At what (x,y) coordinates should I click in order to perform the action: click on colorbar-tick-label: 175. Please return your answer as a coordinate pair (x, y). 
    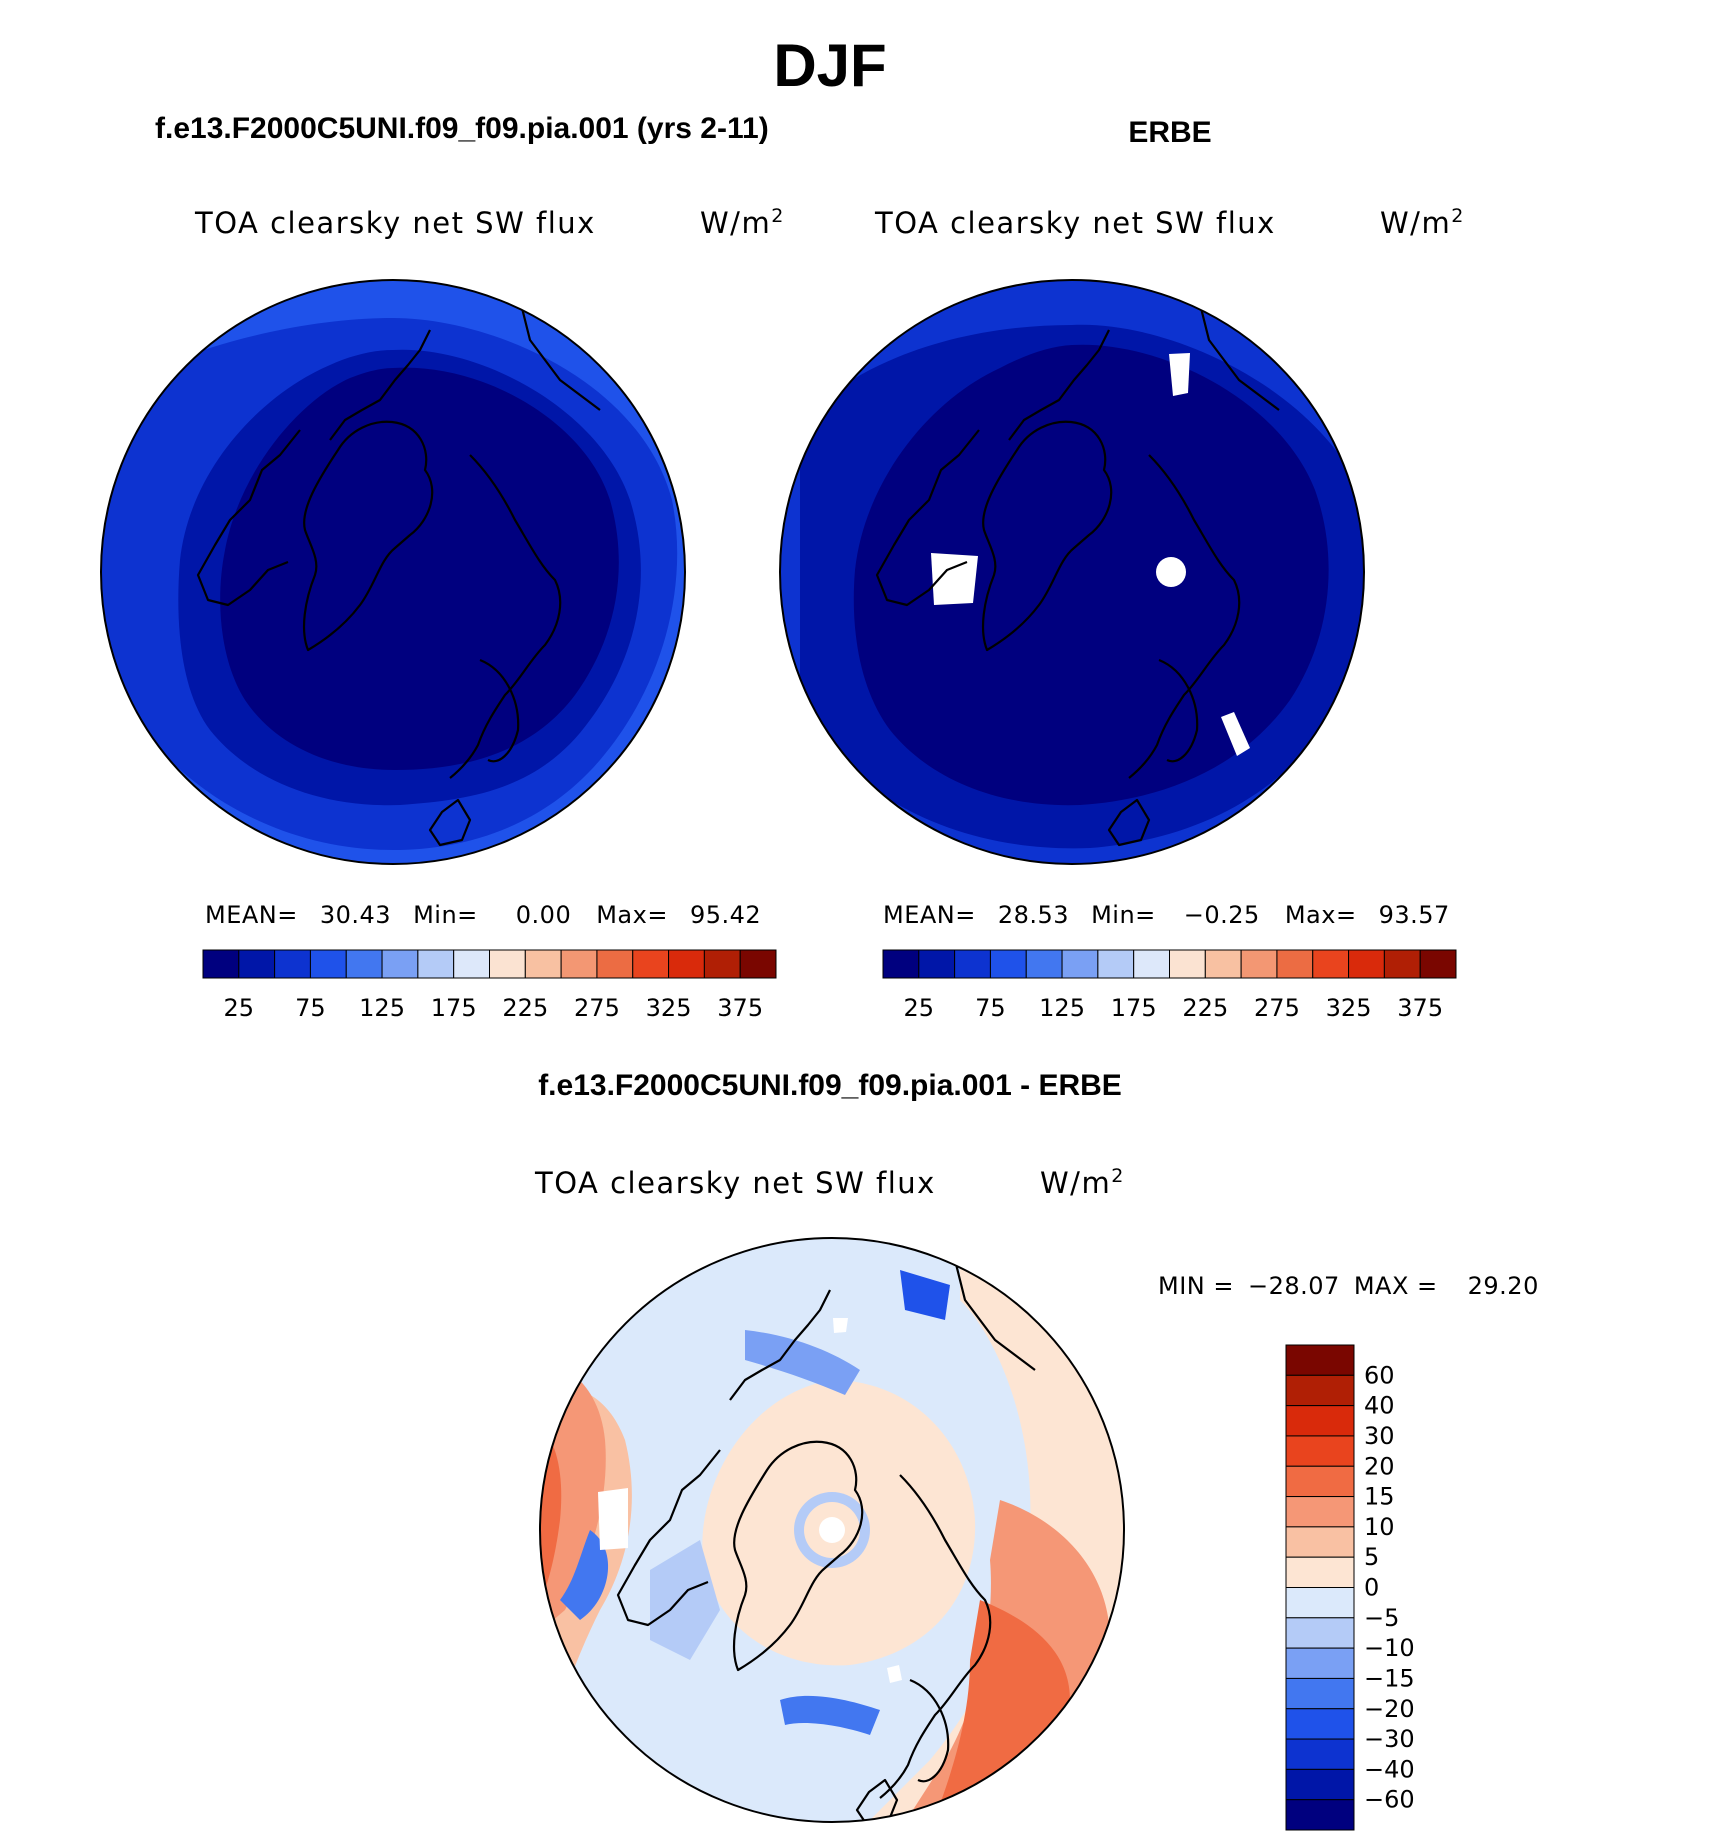
    Looking at the image, I should click on (1134, 1008).